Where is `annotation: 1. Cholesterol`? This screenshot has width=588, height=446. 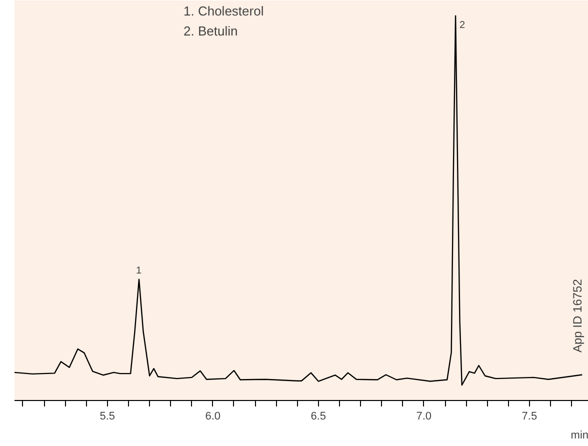
annotation: 1. Cholesterol is located at coordinates (224, 11).